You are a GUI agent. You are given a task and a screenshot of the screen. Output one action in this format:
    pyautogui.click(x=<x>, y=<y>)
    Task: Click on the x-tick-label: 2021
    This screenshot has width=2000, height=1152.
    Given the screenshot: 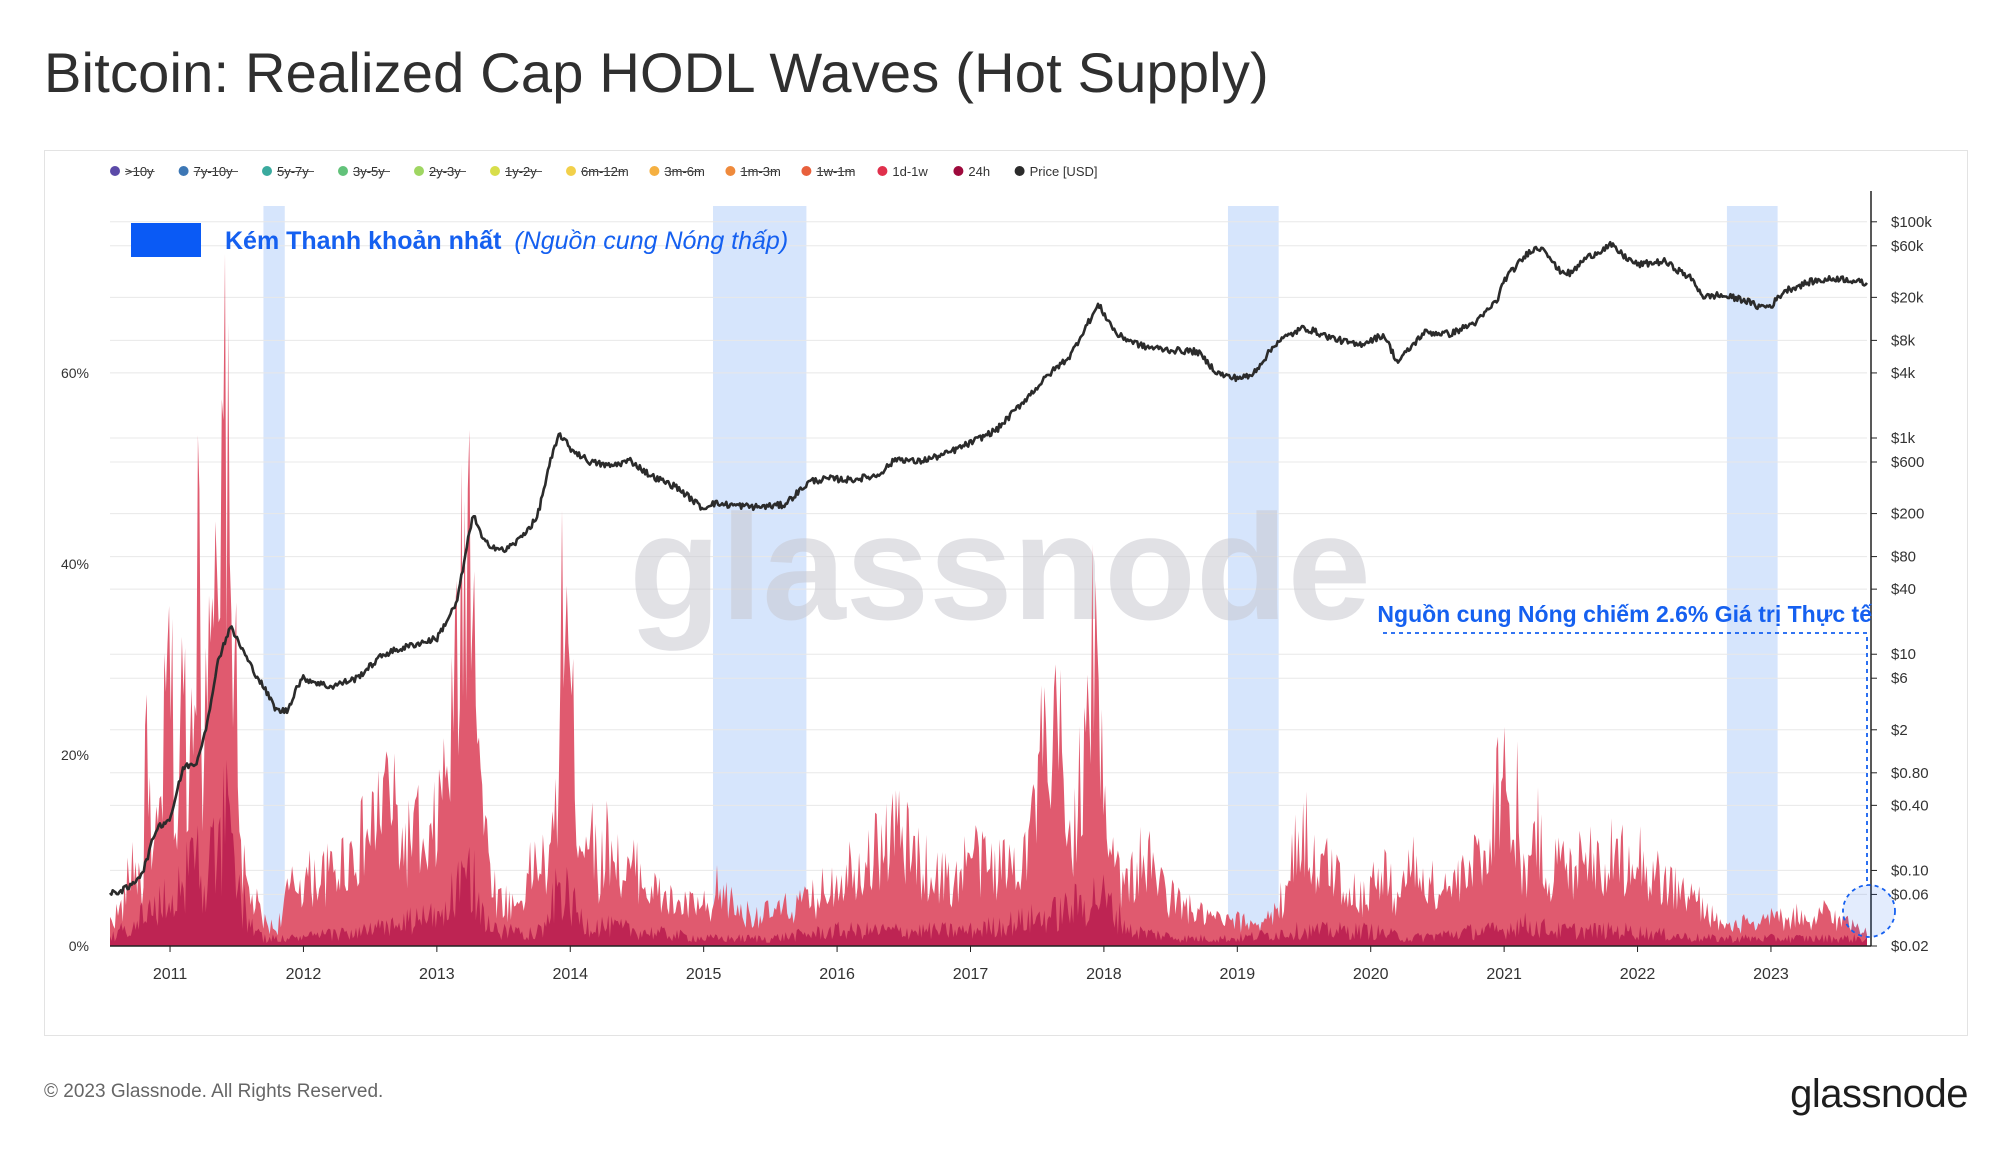 What is the action you would take?
    pyautogui.click(x=1504, y=974)
    